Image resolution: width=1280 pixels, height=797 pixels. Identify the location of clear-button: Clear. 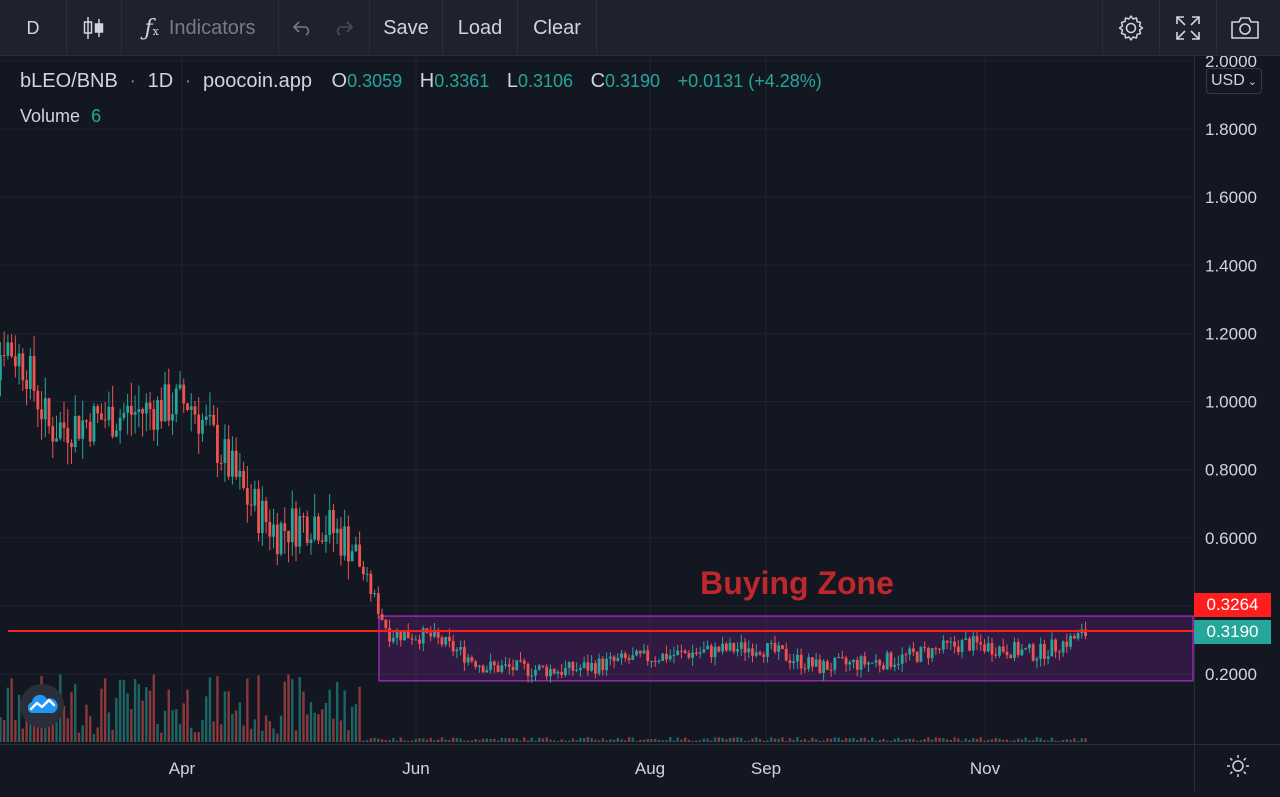
(557, 28).